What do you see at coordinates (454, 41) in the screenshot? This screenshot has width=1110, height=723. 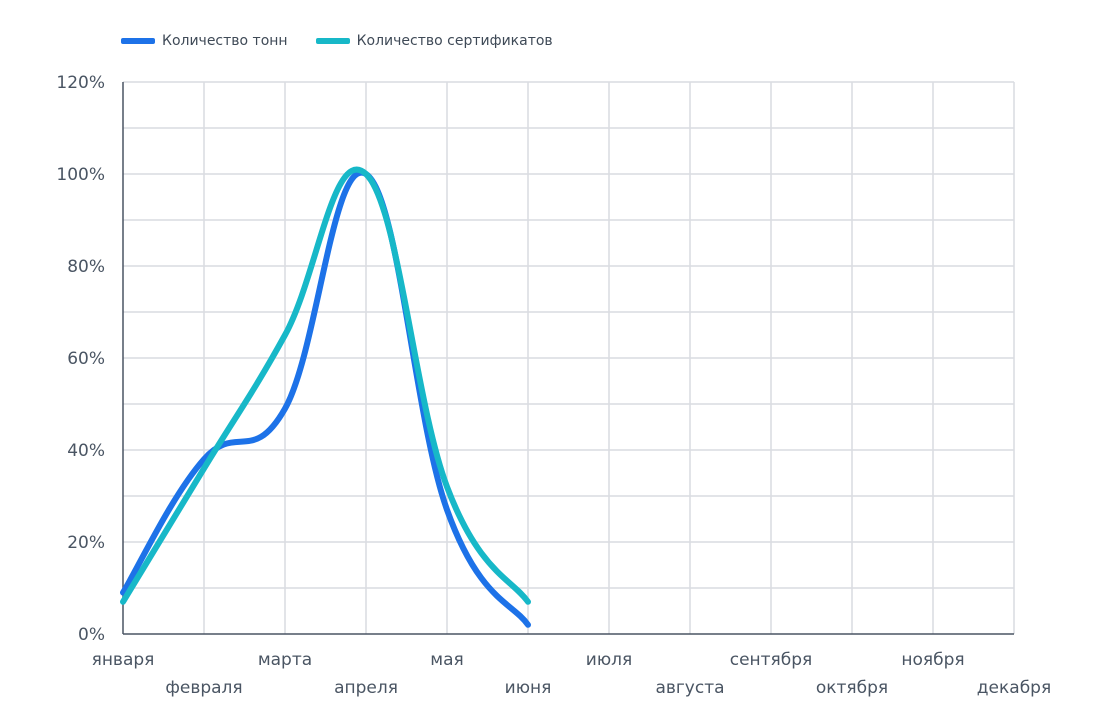 I see `legend-label-certificates: Количество сертификатов` at bounding box center [454, 41].